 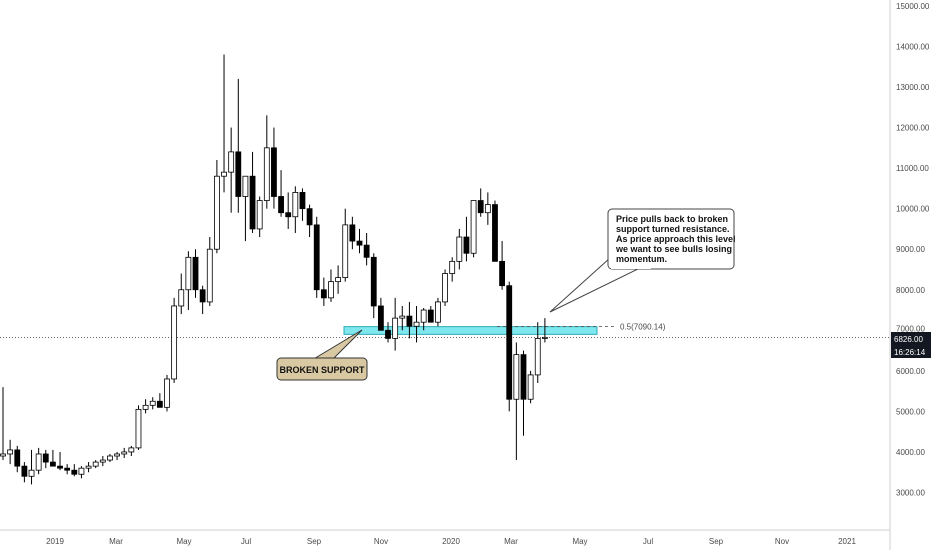 I want to click on x-tick-label: 2020, so click(x=451, y=541).